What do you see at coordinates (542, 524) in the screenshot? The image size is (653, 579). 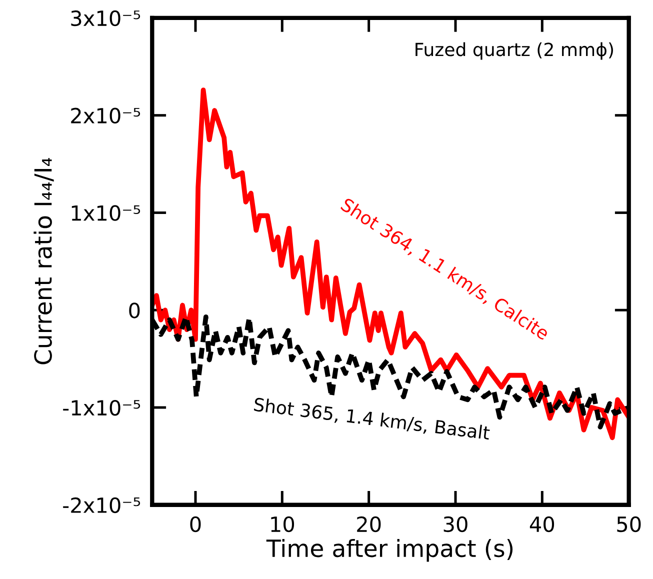 I see `x-tick-label: 40` at bounding box center [542, 524].